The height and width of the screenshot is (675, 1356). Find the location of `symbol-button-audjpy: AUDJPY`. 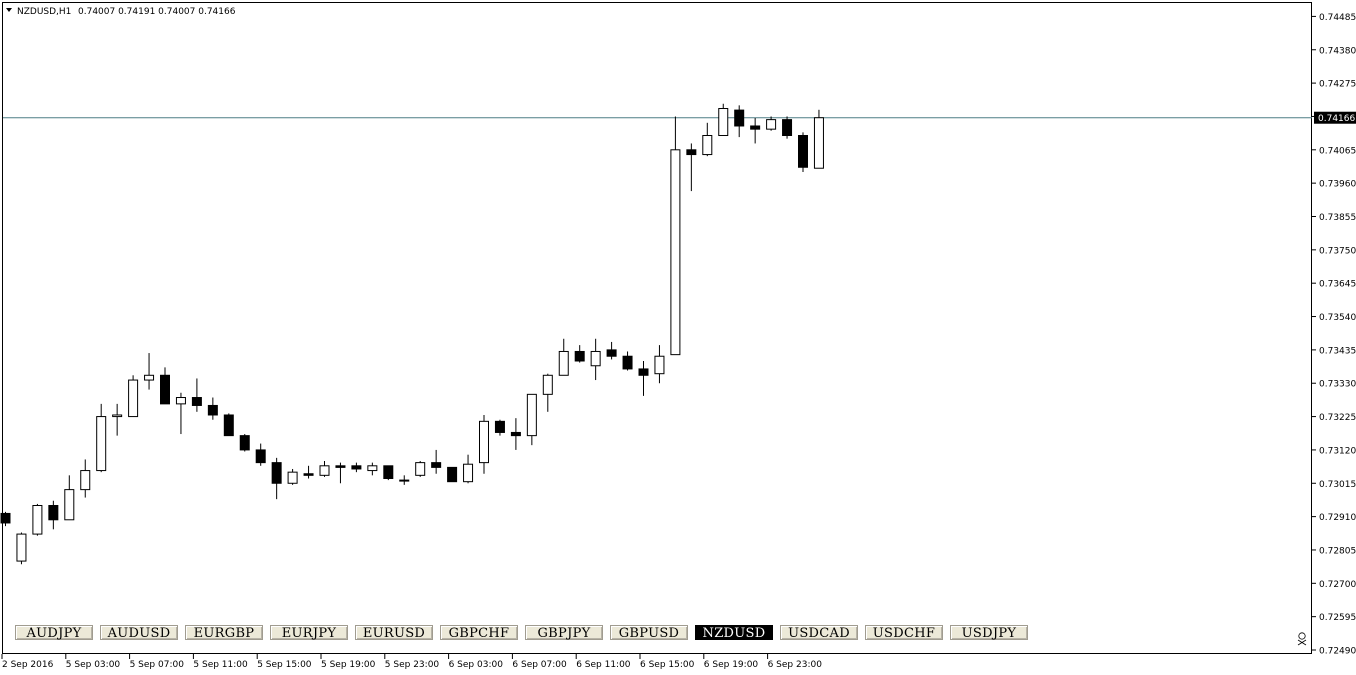

symbol-button-audjpy: AUDJPY is located at coordinates (54, 633).